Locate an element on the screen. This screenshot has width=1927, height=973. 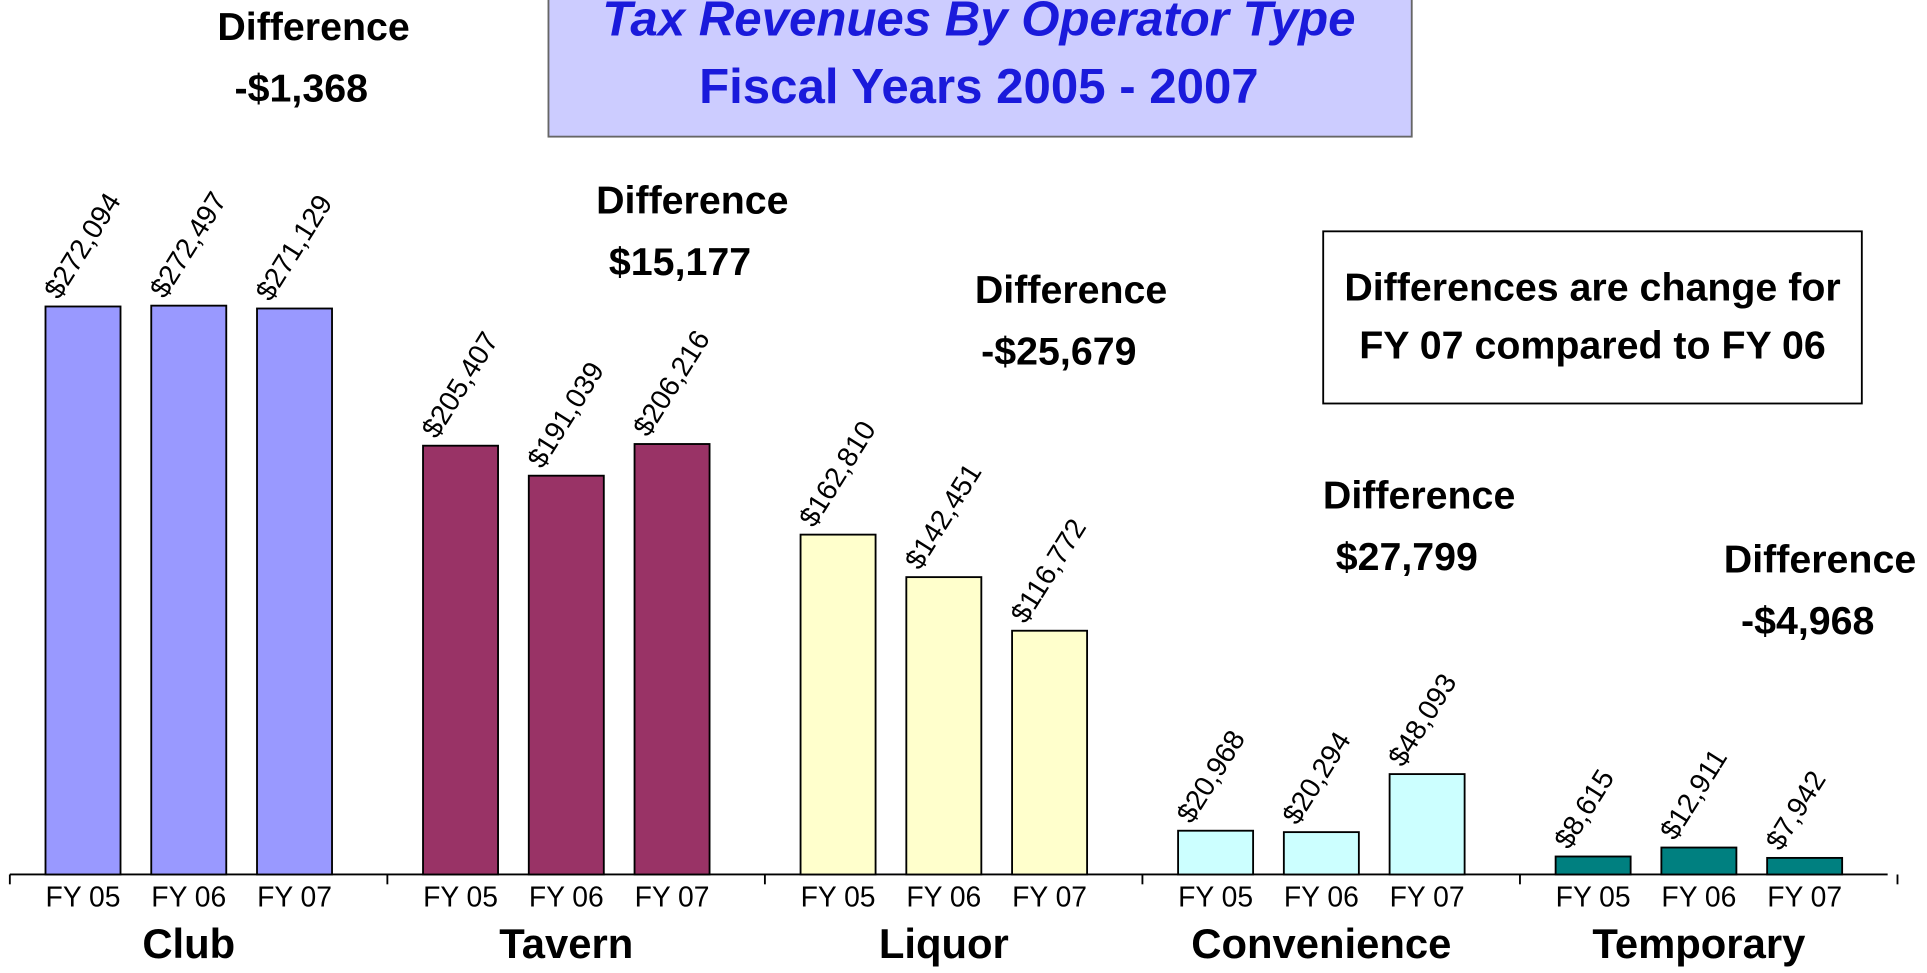
difference-value: $15,177 is located at coordinates (680, 262).